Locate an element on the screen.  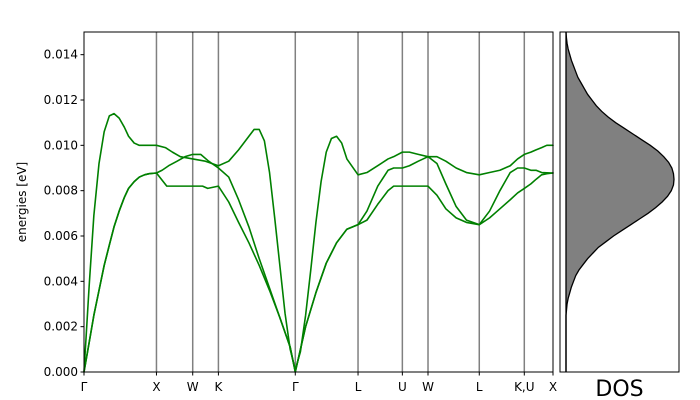
y-tick-label-2: 0.004 is located at coordinates (61, 281).